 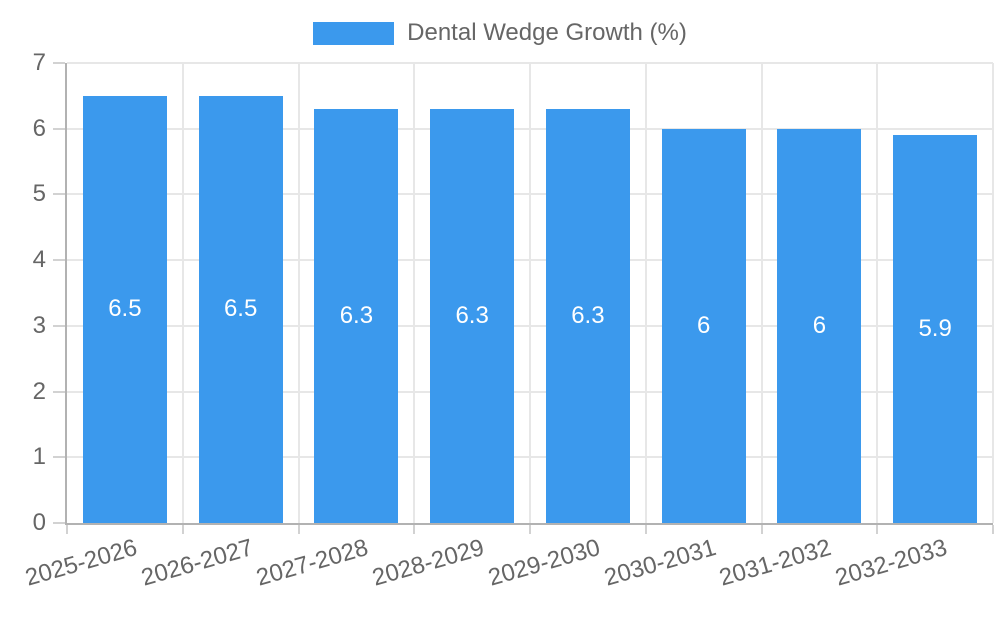 What do you see at coordinates (66, 293) in the screenshot?
I see `y-axis-line` at bounding box center [66, 293].